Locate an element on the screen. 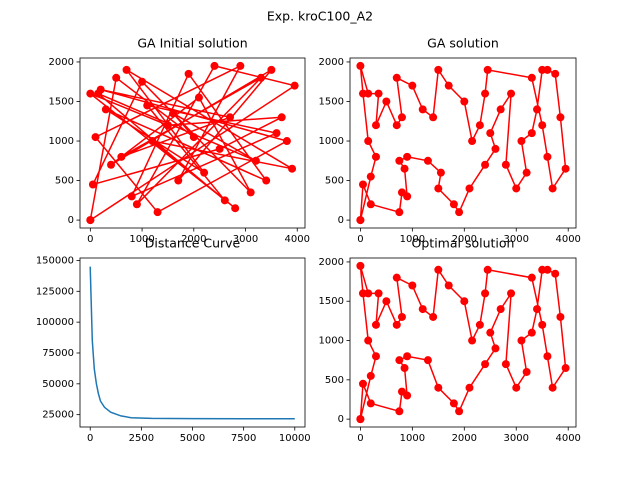 The height and width of the screenshot is (480, 640). y-tick-label: 50000 is located at coordinates (58, 384).